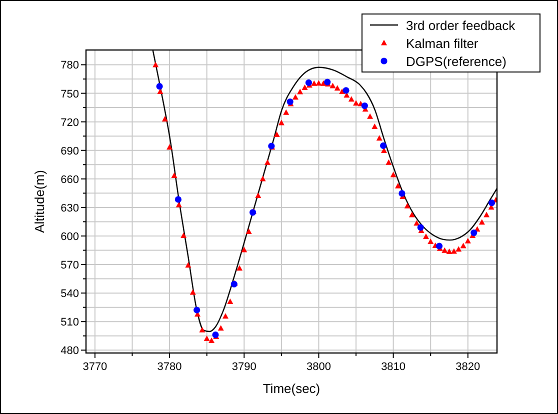  I want to click on y-tick-label: 690, so click(69, 151).